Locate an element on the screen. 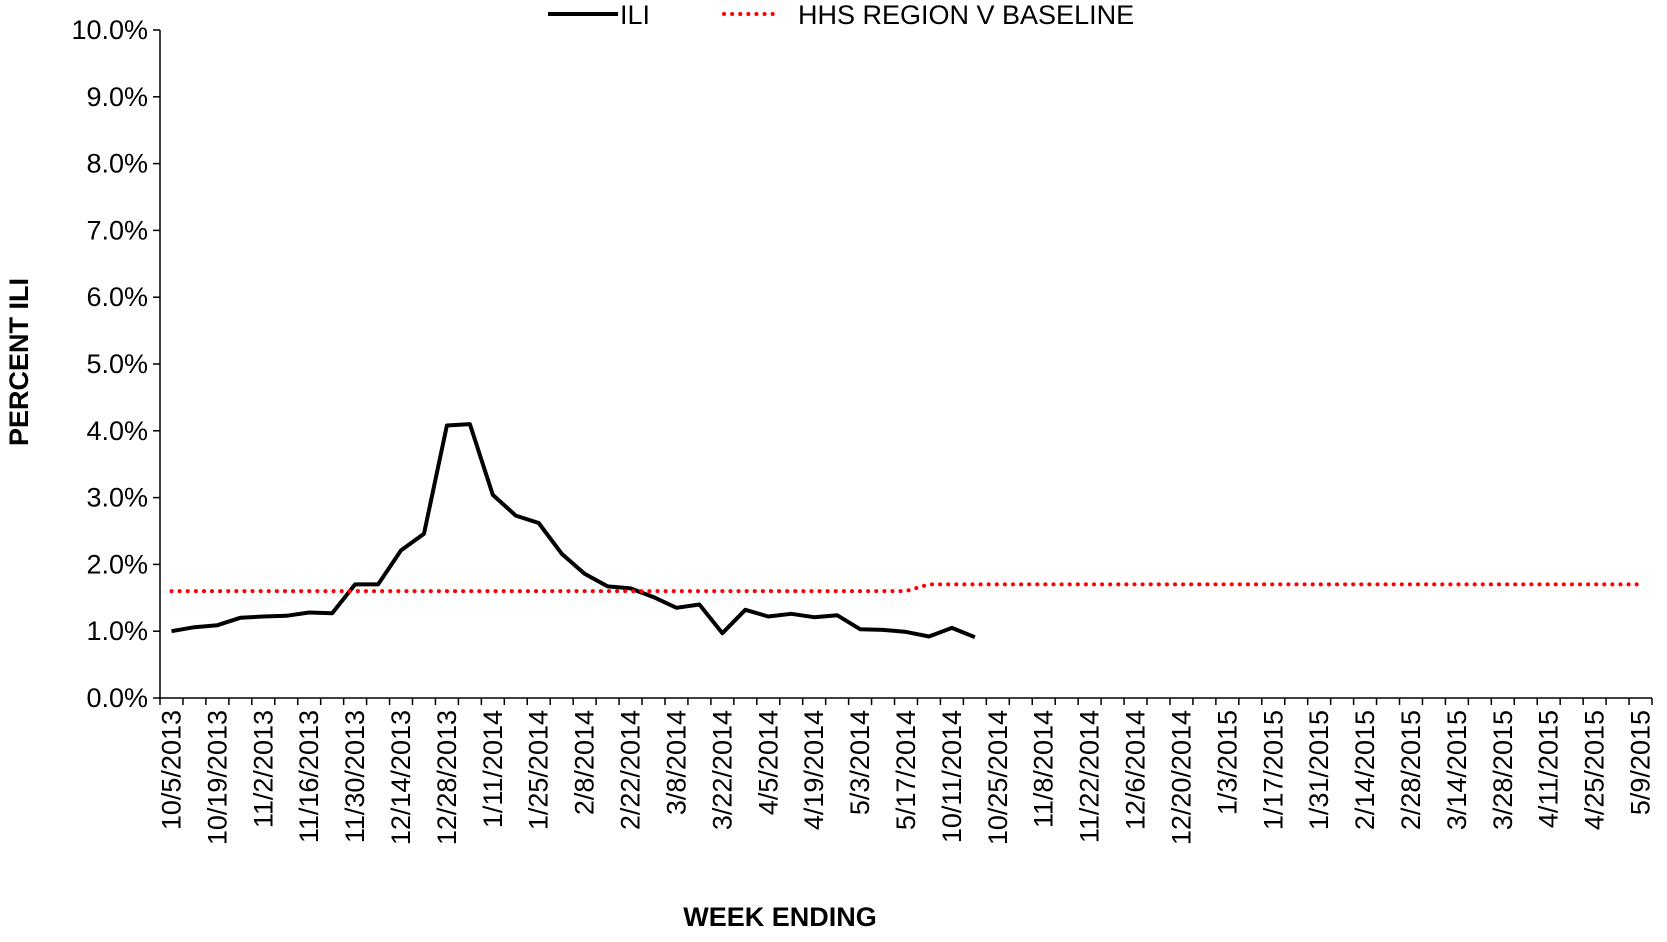  x-tick-label: 12/28/2013 is located at coordinates (447, 777).